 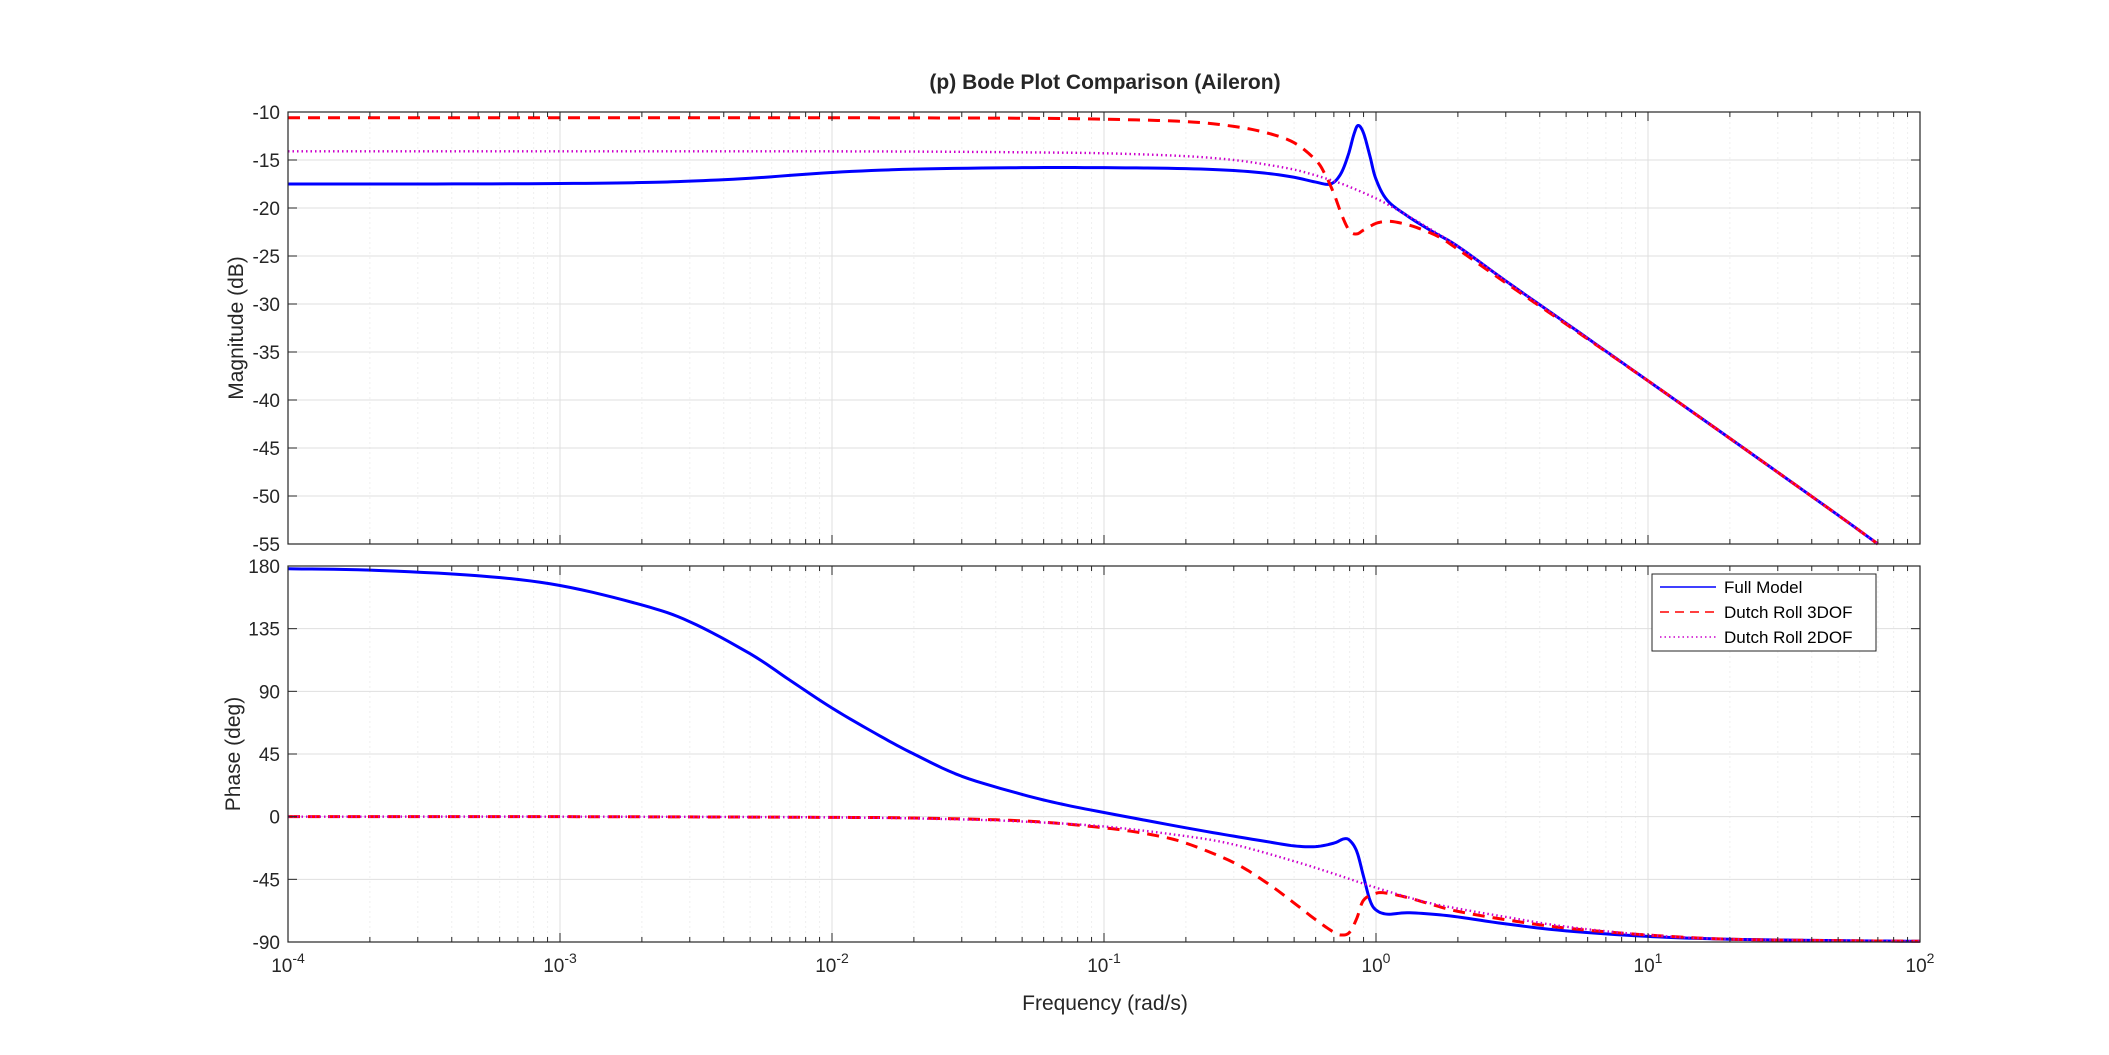 What do you see at coordinates (266, 943) in the screenshot?
I see `y-tick-label: -90` at bounding box center [266, 943].